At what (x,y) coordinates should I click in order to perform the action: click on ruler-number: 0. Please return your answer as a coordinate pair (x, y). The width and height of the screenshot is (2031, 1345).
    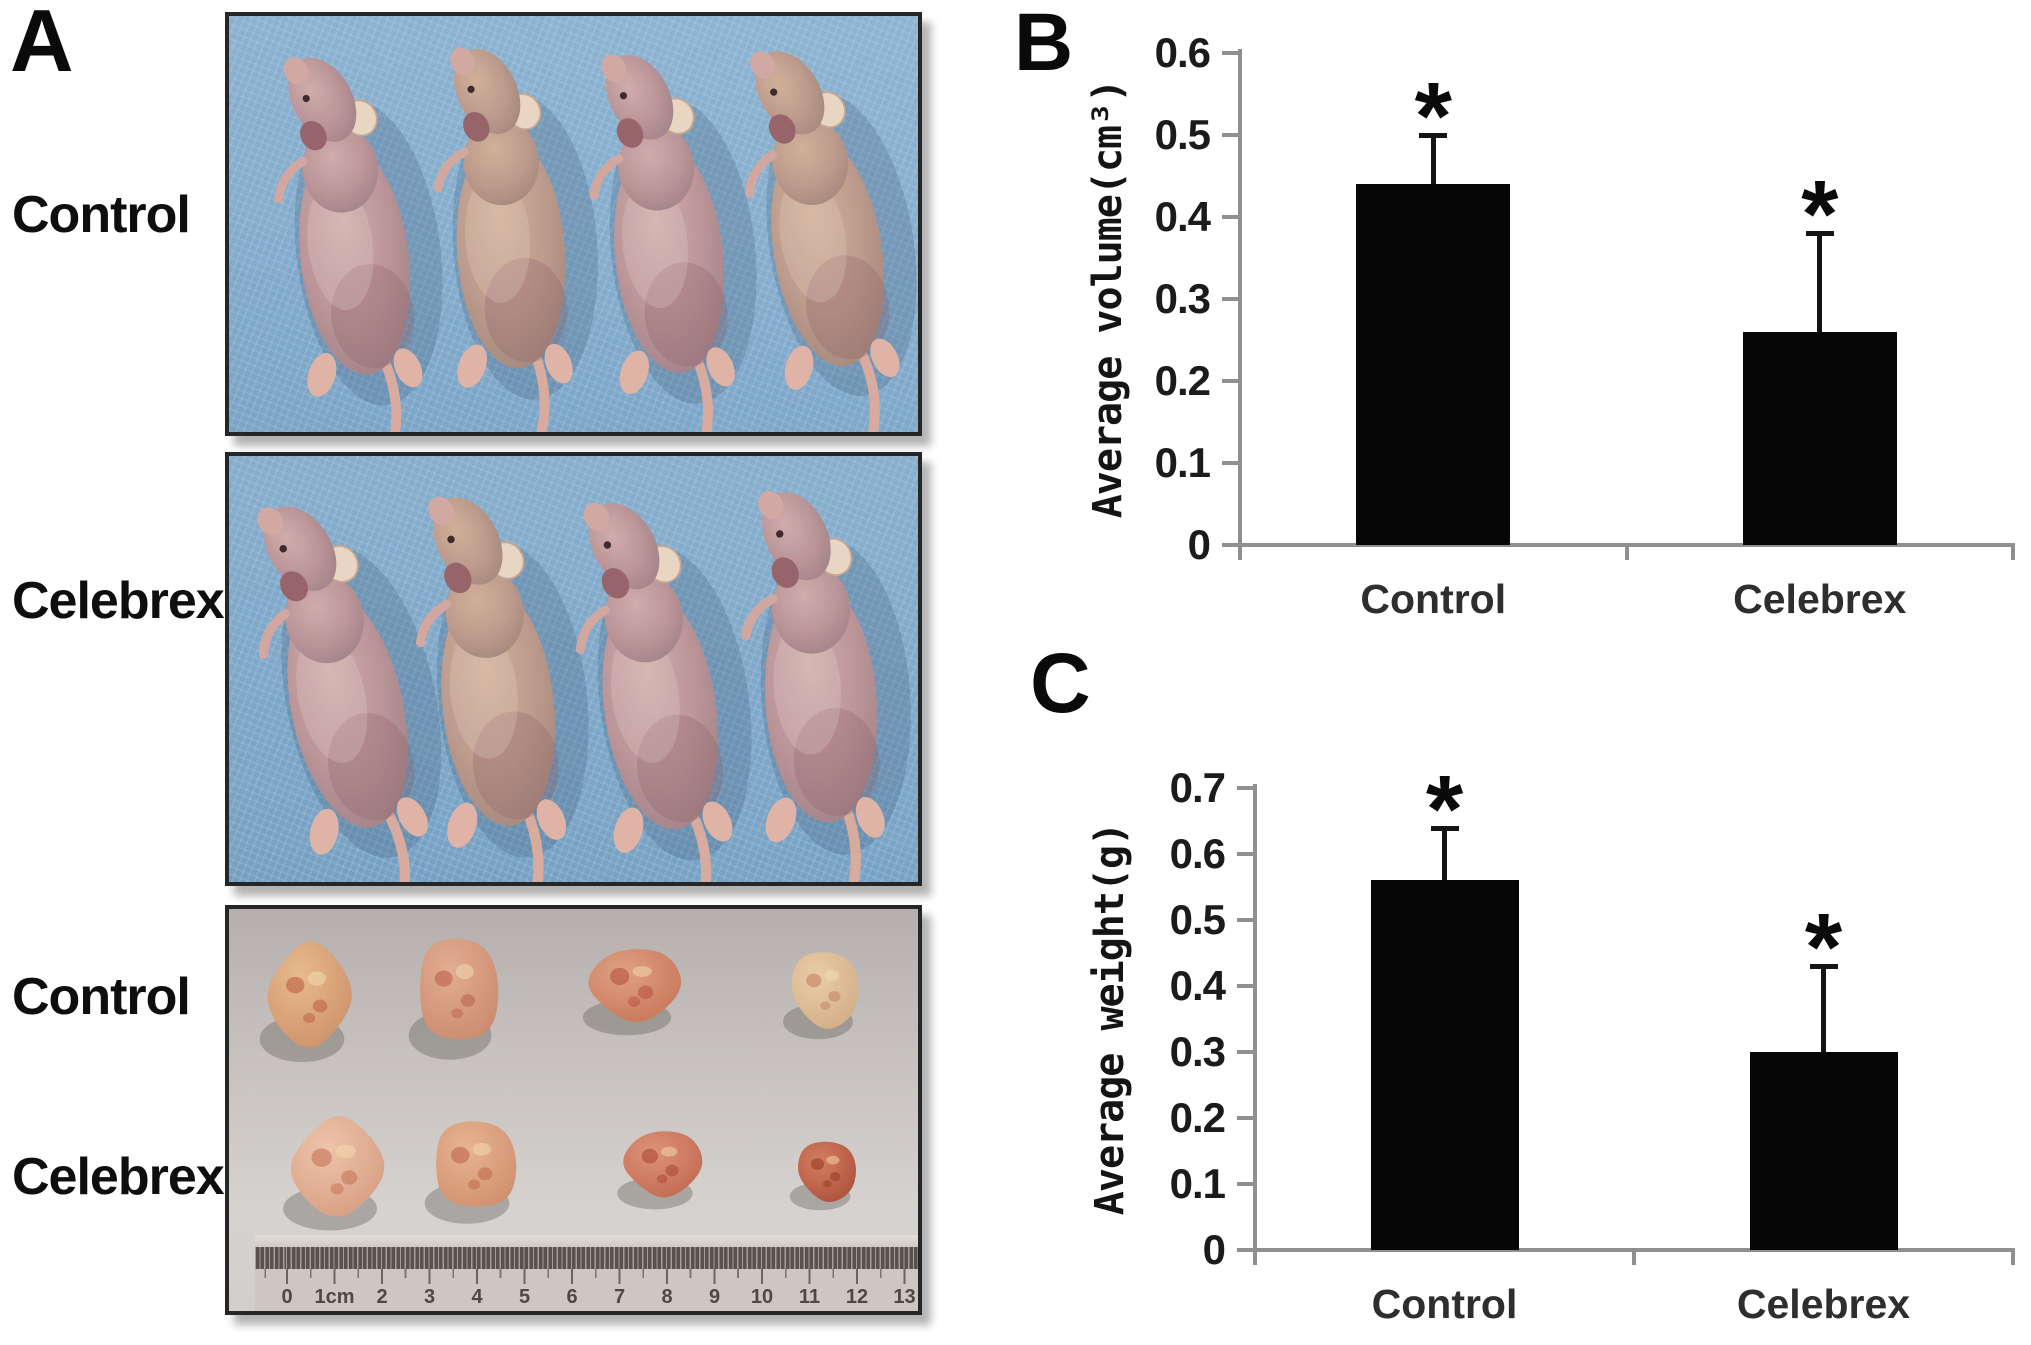
    Looking at the image, I should click on (287, 1297).